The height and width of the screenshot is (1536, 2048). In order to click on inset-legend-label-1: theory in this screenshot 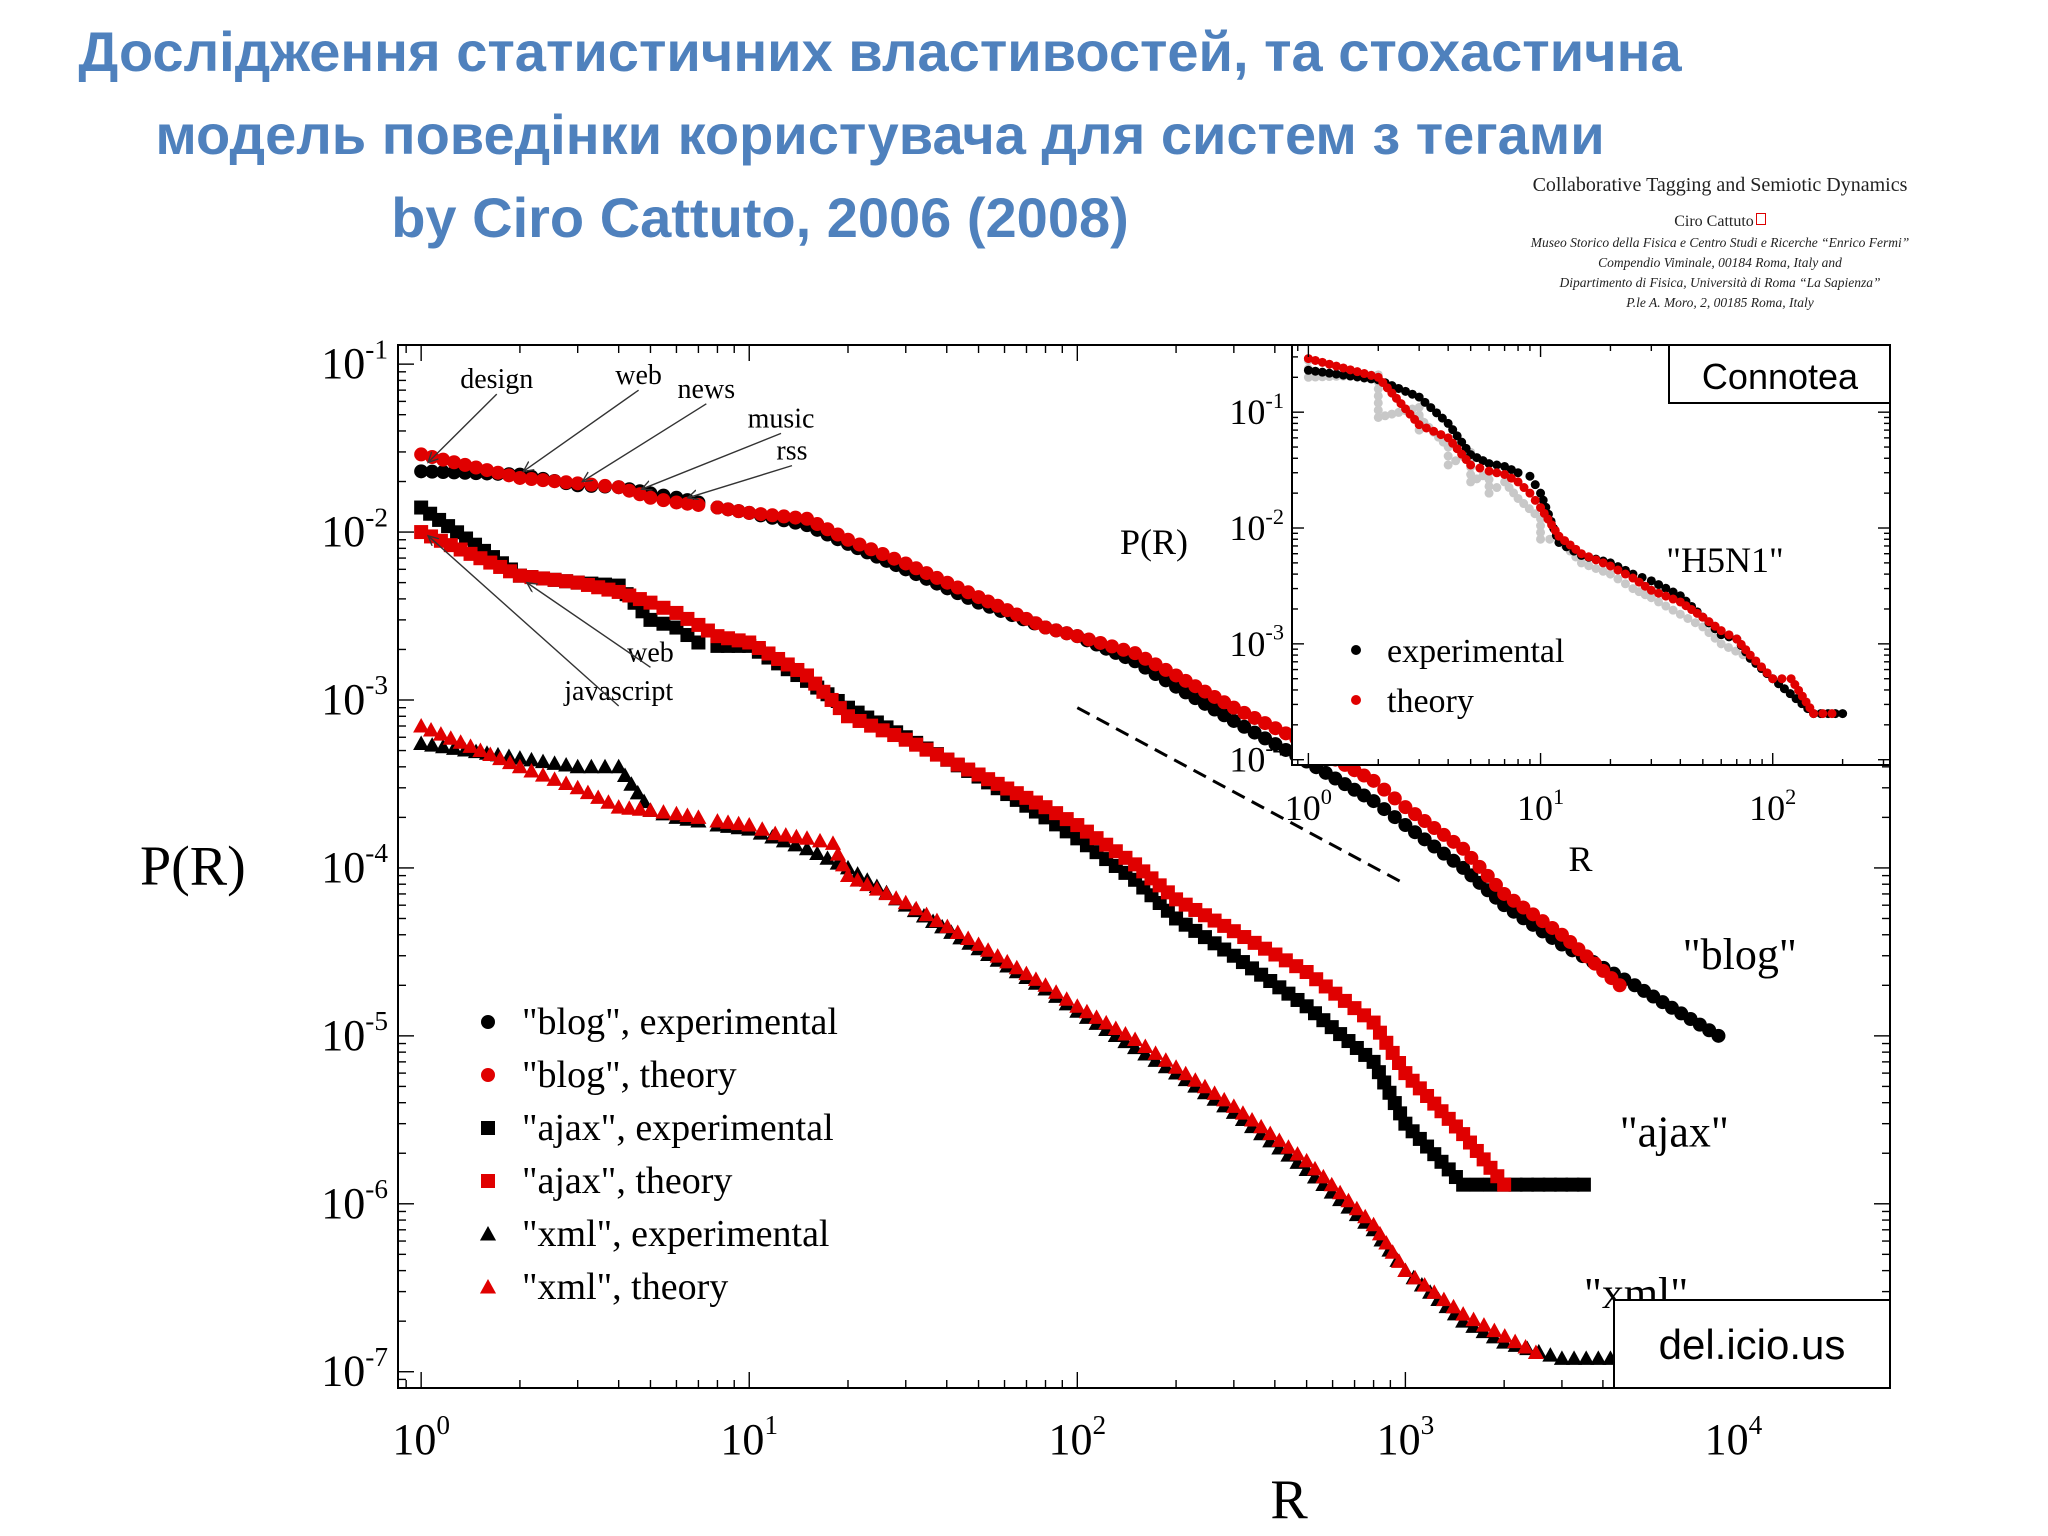, I will do `click(1430, 701)`.